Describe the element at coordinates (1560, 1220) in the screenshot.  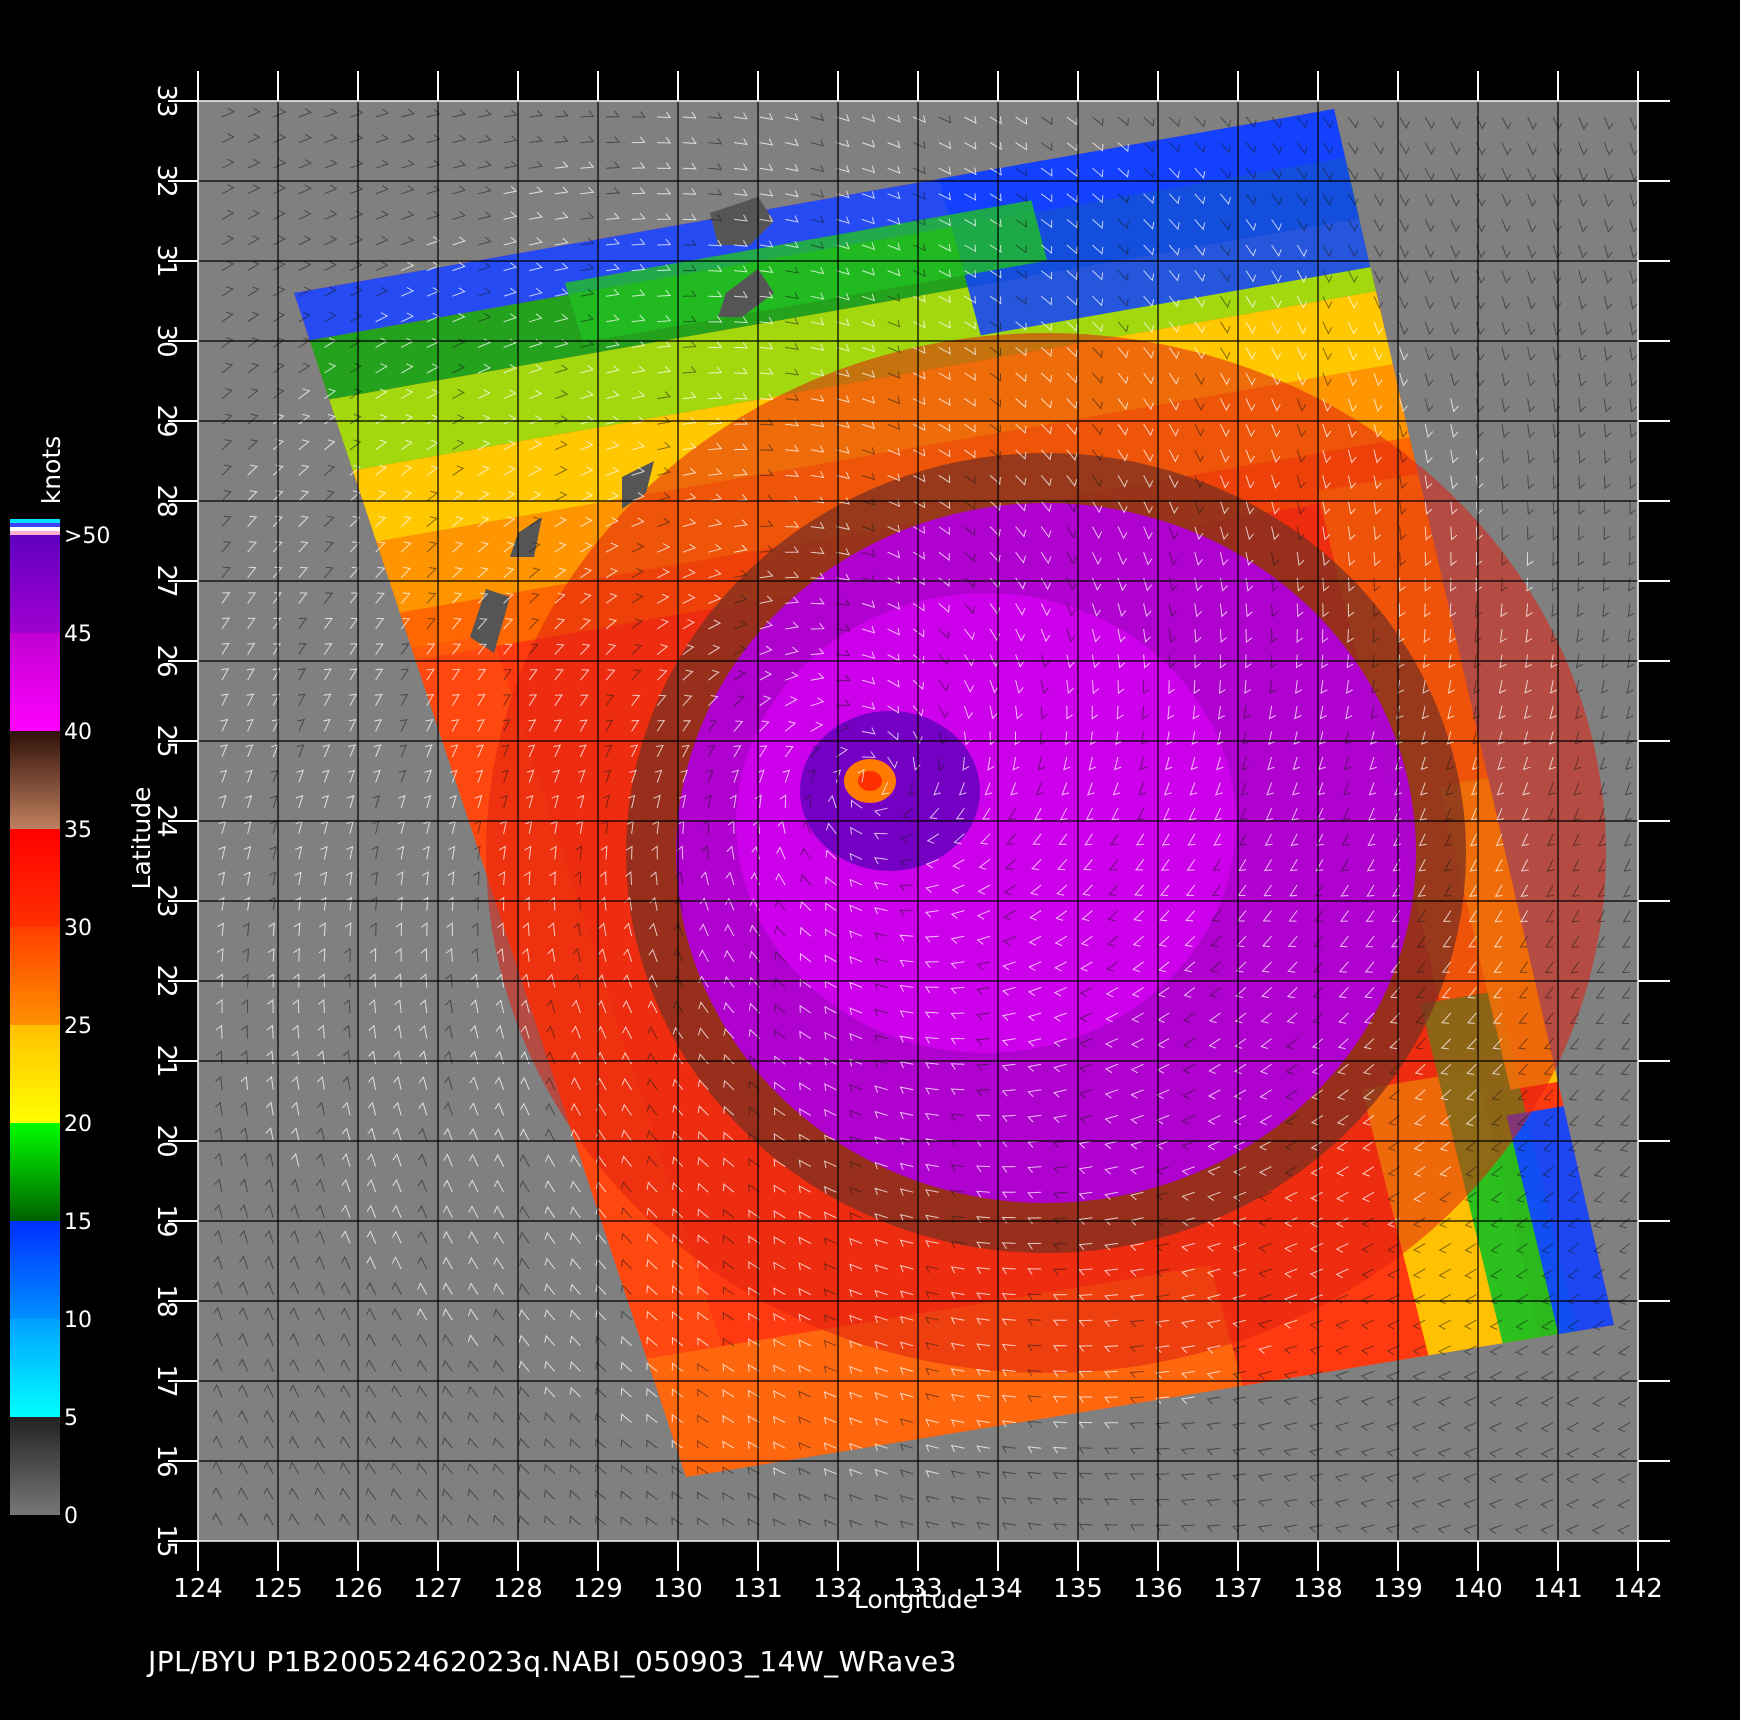
I see `south-blue-strip` at that location.